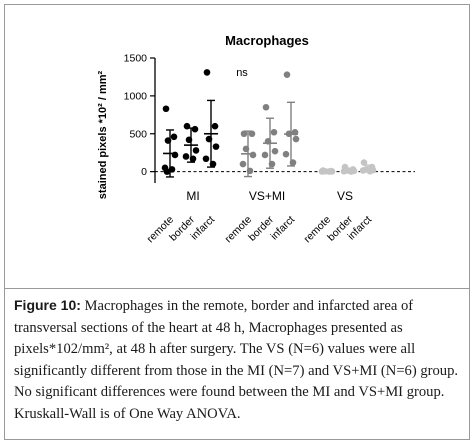  What do you see at coordinates (261, 228) in the screenshot?
I see `category-label: border` at bounding box center [261, 228].